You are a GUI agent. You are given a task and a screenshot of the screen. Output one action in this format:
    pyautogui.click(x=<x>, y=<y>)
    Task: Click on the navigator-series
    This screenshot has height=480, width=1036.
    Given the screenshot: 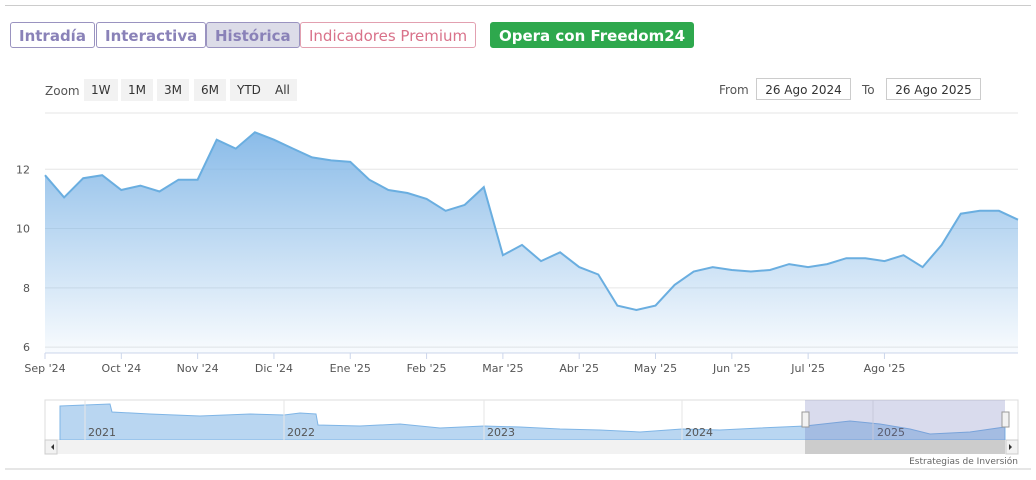 What is the action you would take?
    pyautogui.click(x=532, y=422)
    